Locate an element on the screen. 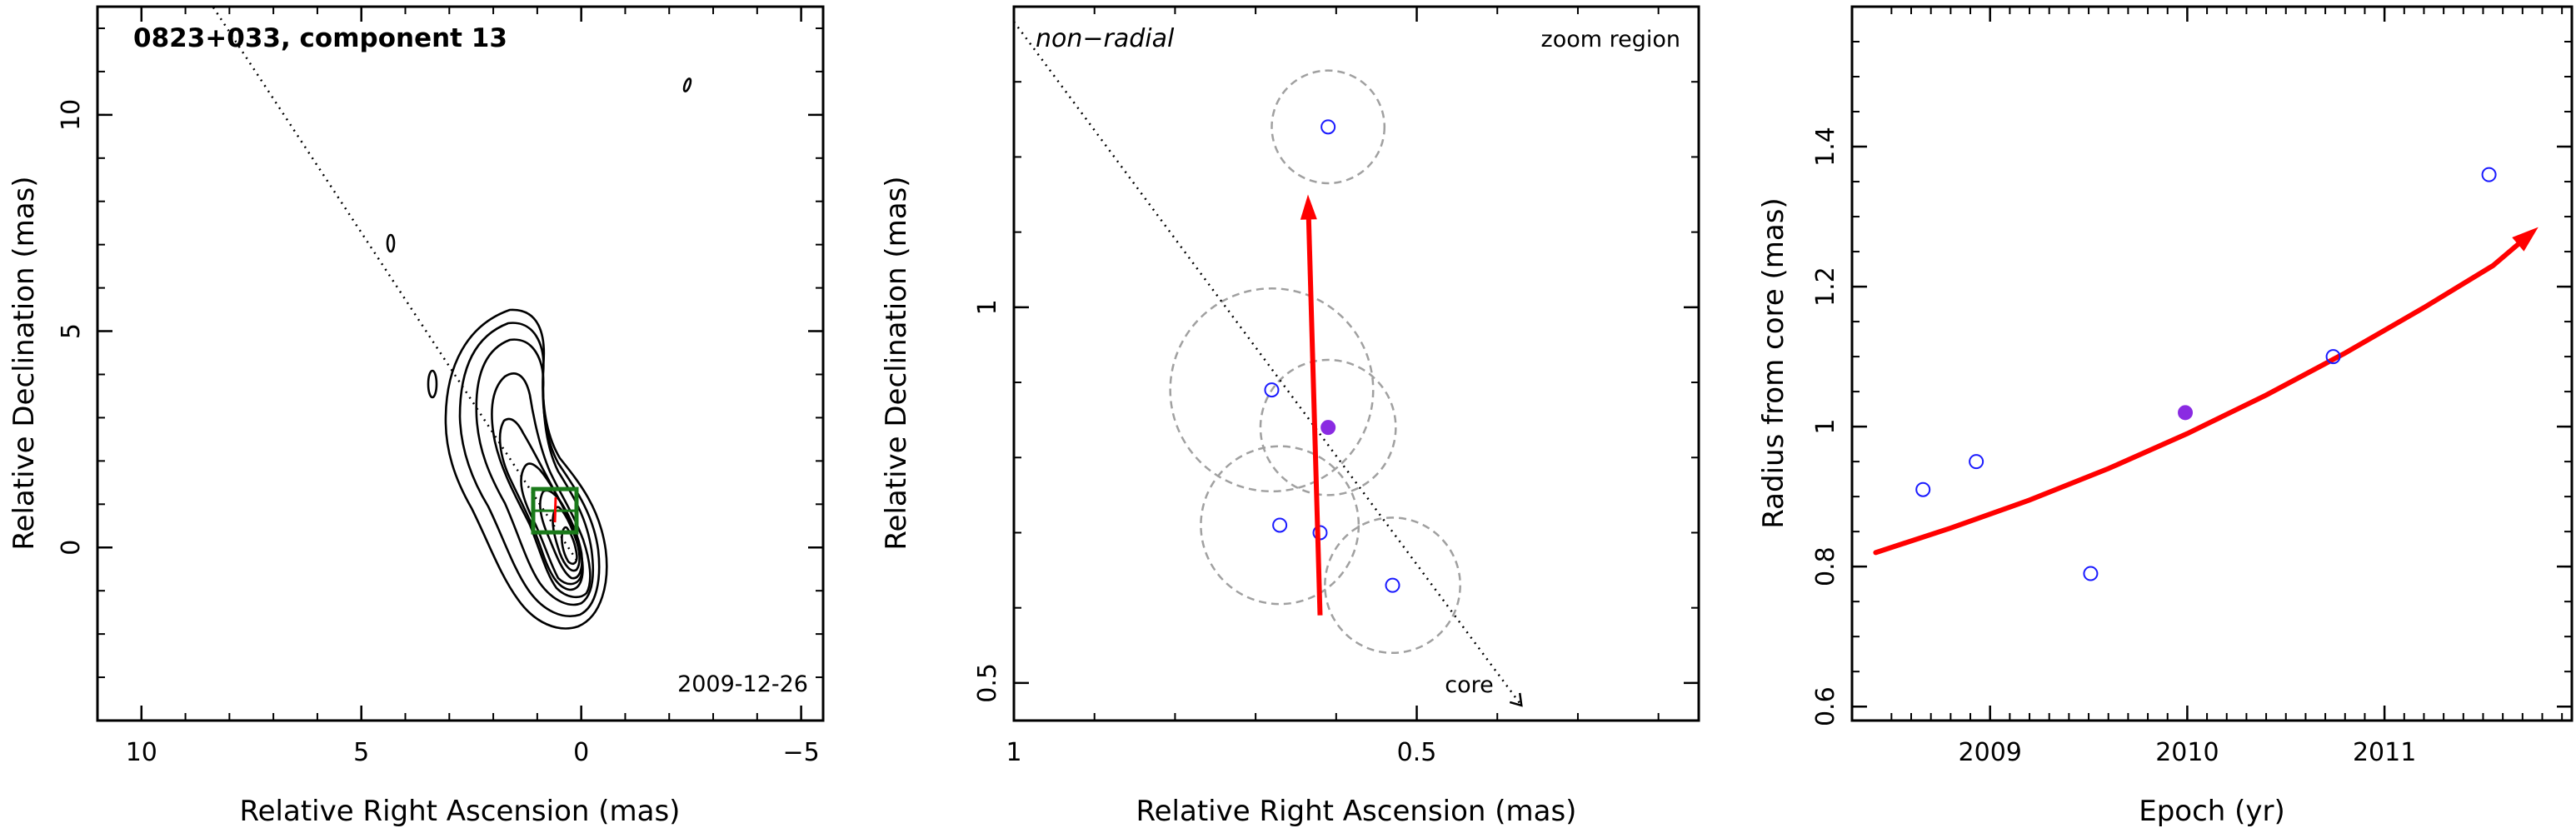  contour-y-axis-label: Relative Declination (mas) is located at coordinates (24, 363).